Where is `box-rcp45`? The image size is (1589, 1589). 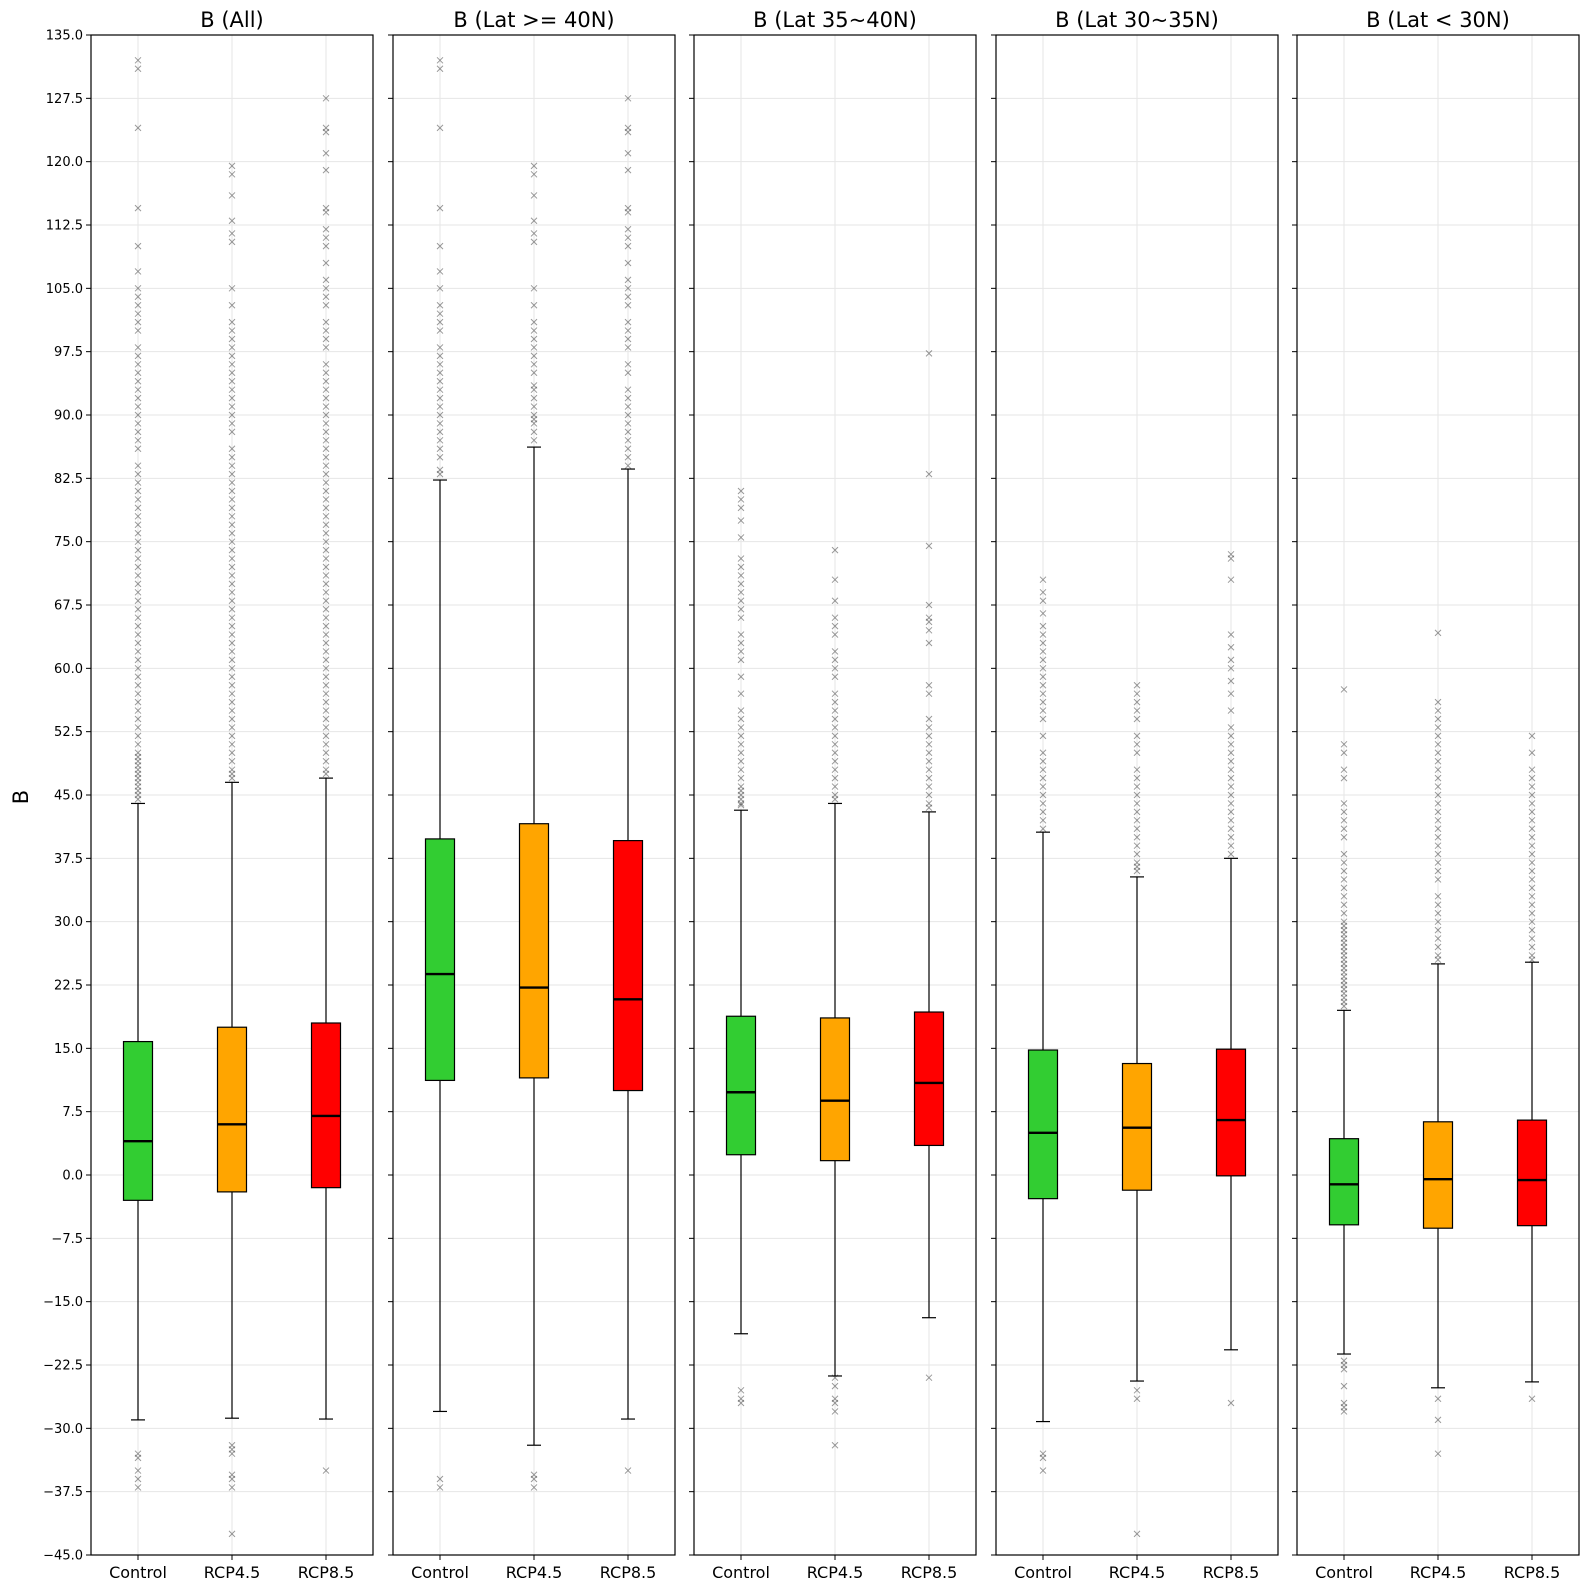
box-rcp45 is located at coordinates (534, 826).